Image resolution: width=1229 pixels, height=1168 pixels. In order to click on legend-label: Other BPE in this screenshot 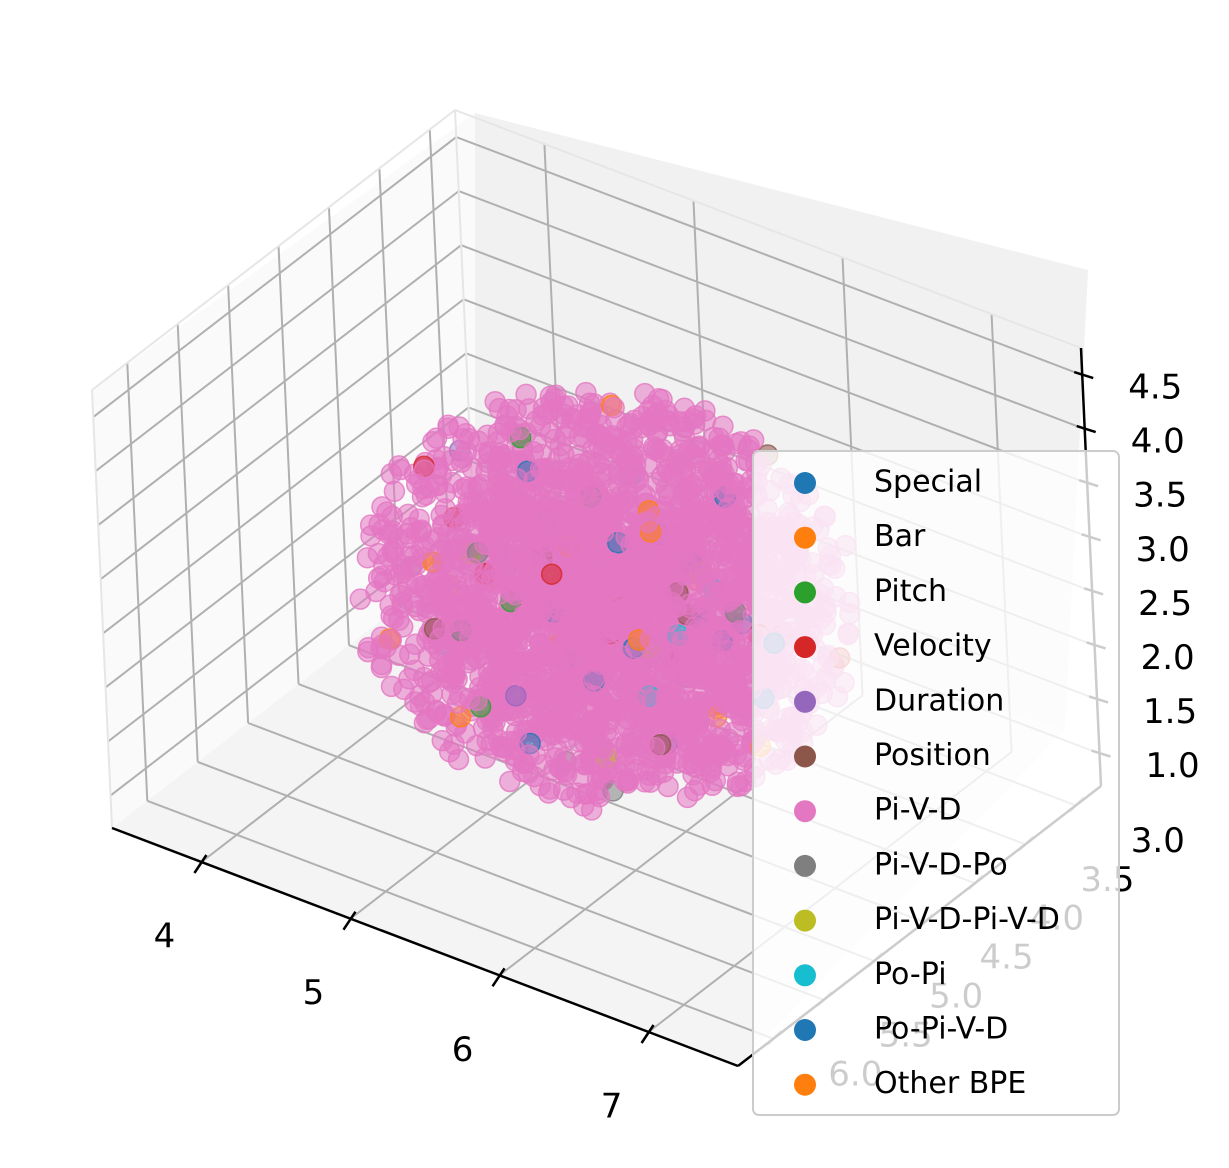, I will do `click(950, 1083)`.